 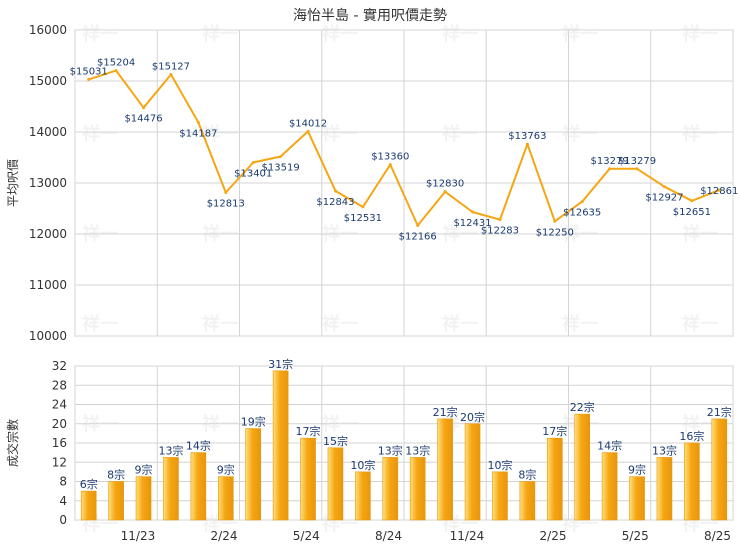 What do you see at coordinates (59, 366) in the screenshot?
I see `volume-y-tick-label: 32` at bounding box center [59, 366].